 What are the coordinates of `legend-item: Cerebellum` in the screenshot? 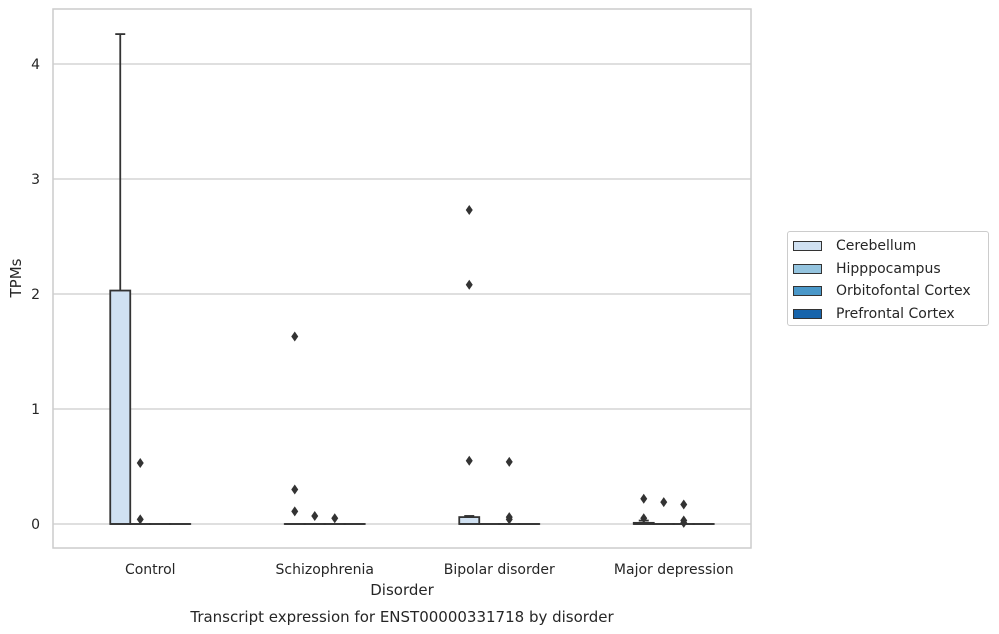 It's located at (890, 246).